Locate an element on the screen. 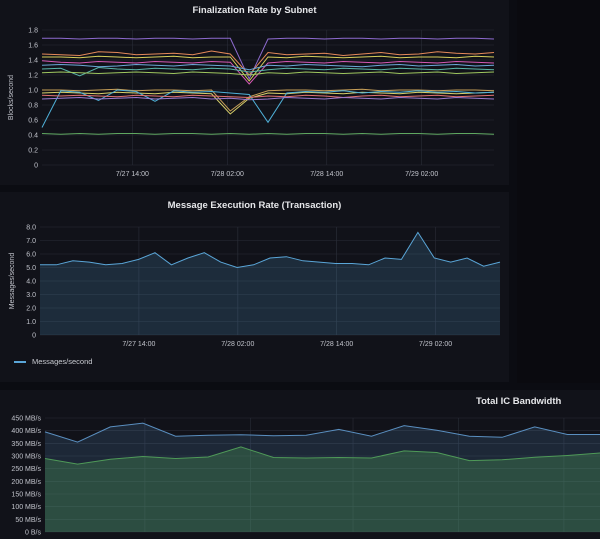 The image size is (600, 539). legend-label: Messages/second is located at coordinates (62, 361).